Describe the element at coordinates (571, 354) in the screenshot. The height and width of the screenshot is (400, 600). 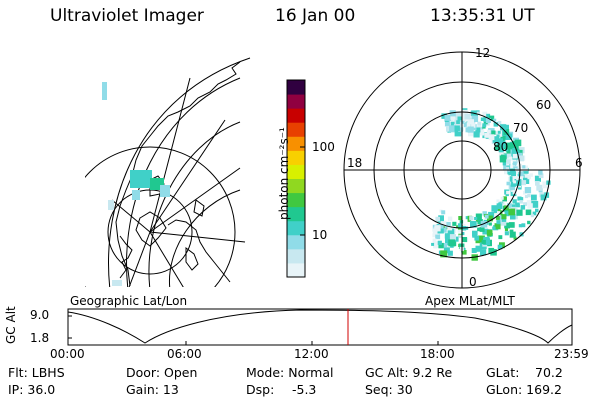
I see `timeline-x-tick-label: 23:59` at that location.